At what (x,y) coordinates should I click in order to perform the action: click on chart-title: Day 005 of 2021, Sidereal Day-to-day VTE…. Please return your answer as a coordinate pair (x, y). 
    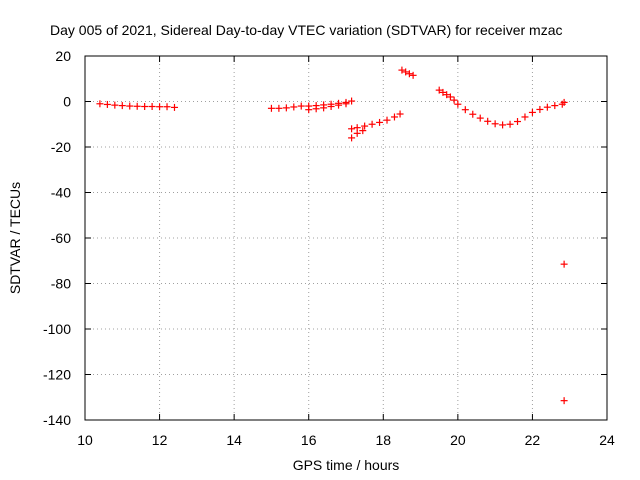
    Looking at the image, I should click on (306, 30).